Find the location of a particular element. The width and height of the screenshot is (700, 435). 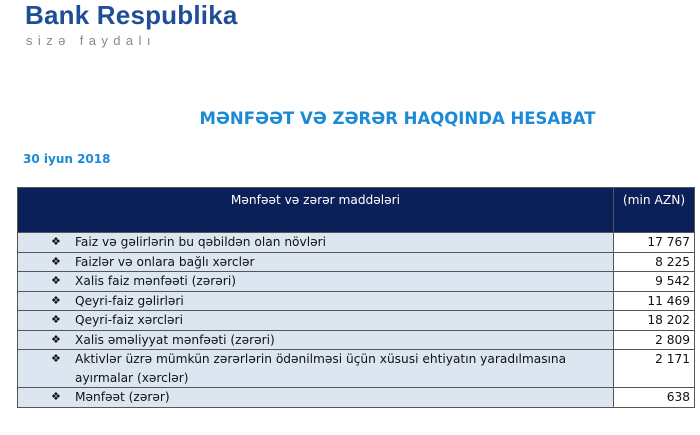

row-label-cell: ❖ Qeyri-faiz xərcləri is located at coordinates (315, 320).